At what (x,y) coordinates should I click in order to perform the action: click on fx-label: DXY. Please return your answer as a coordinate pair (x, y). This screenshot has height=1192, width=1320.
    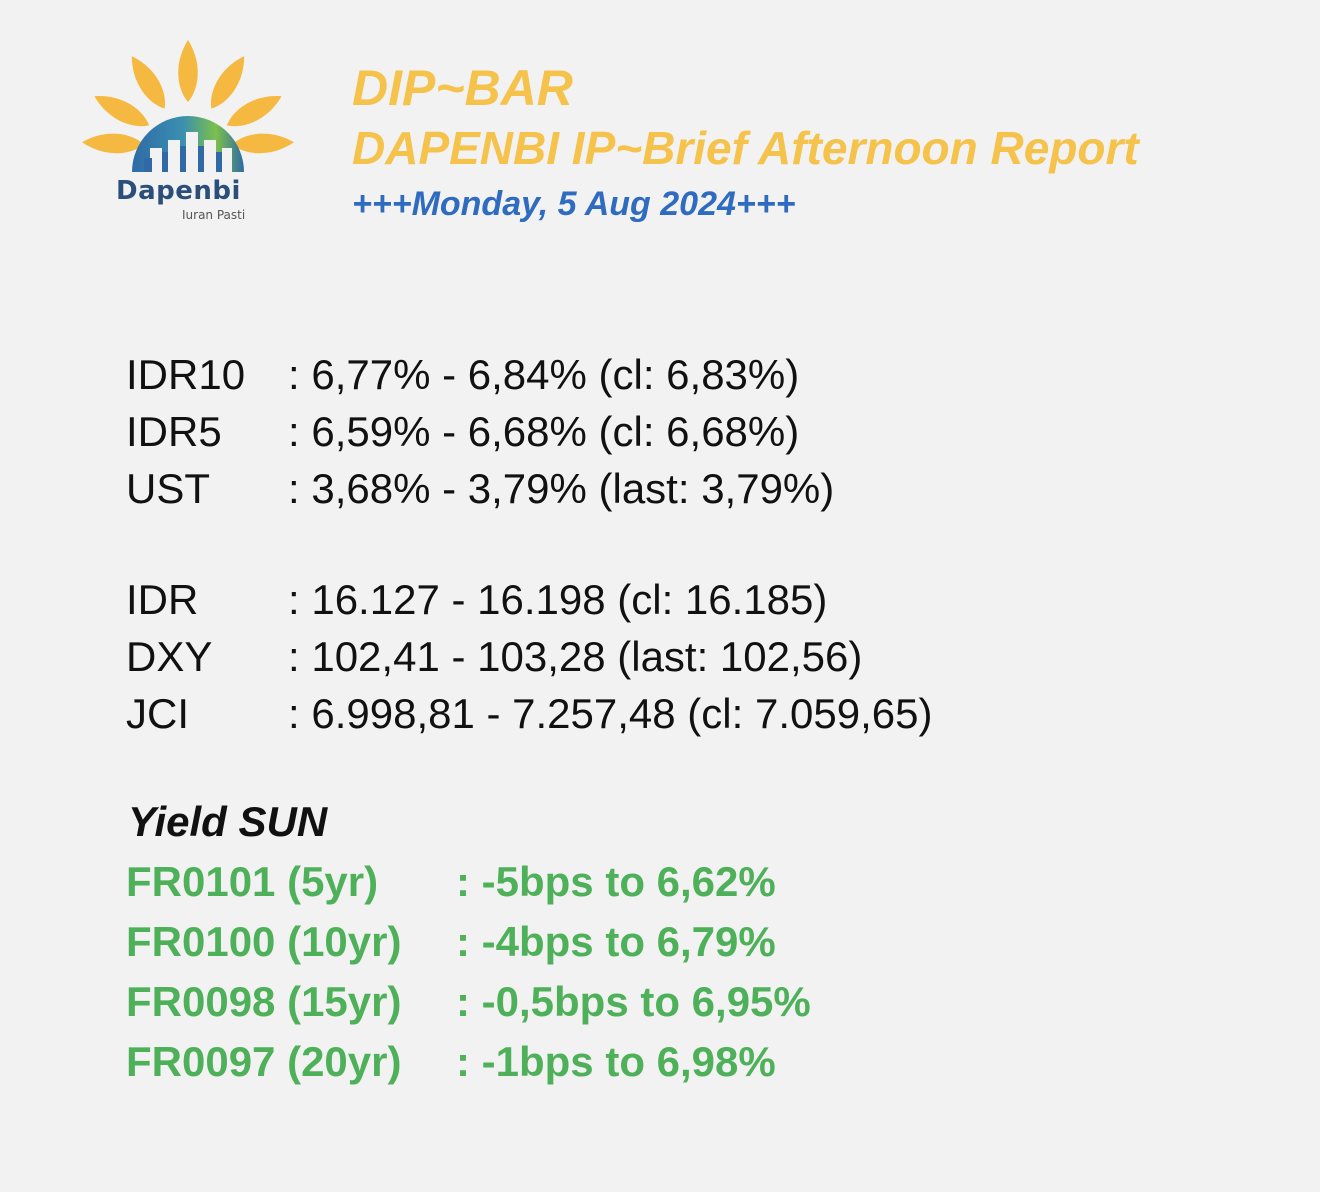
    Looking at the image, I should click on (169, 656).